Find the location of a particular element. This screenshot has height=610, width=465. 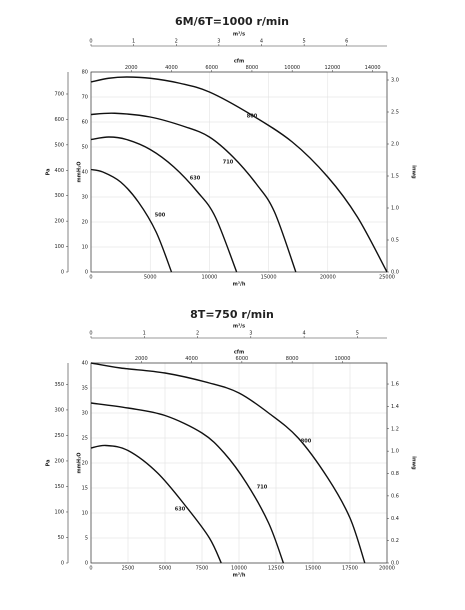

x-tick-label: 5000 is located at coordinates (165, 569).